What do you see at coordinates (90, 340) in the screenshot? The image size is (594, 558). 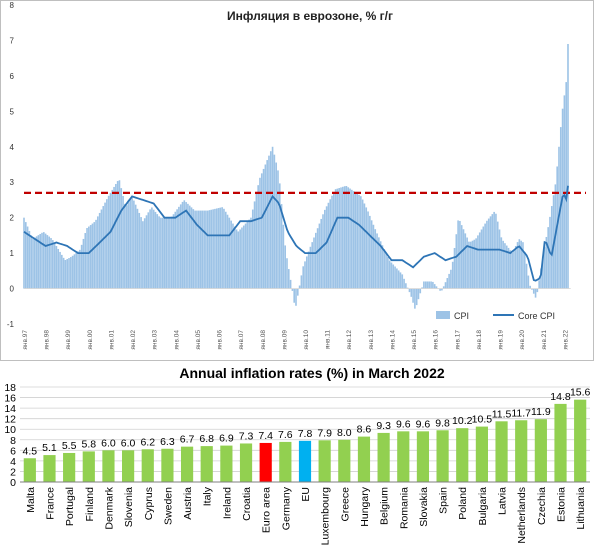 I see `top-x-tick-label: янв.00` at bounding box center [90, 340].